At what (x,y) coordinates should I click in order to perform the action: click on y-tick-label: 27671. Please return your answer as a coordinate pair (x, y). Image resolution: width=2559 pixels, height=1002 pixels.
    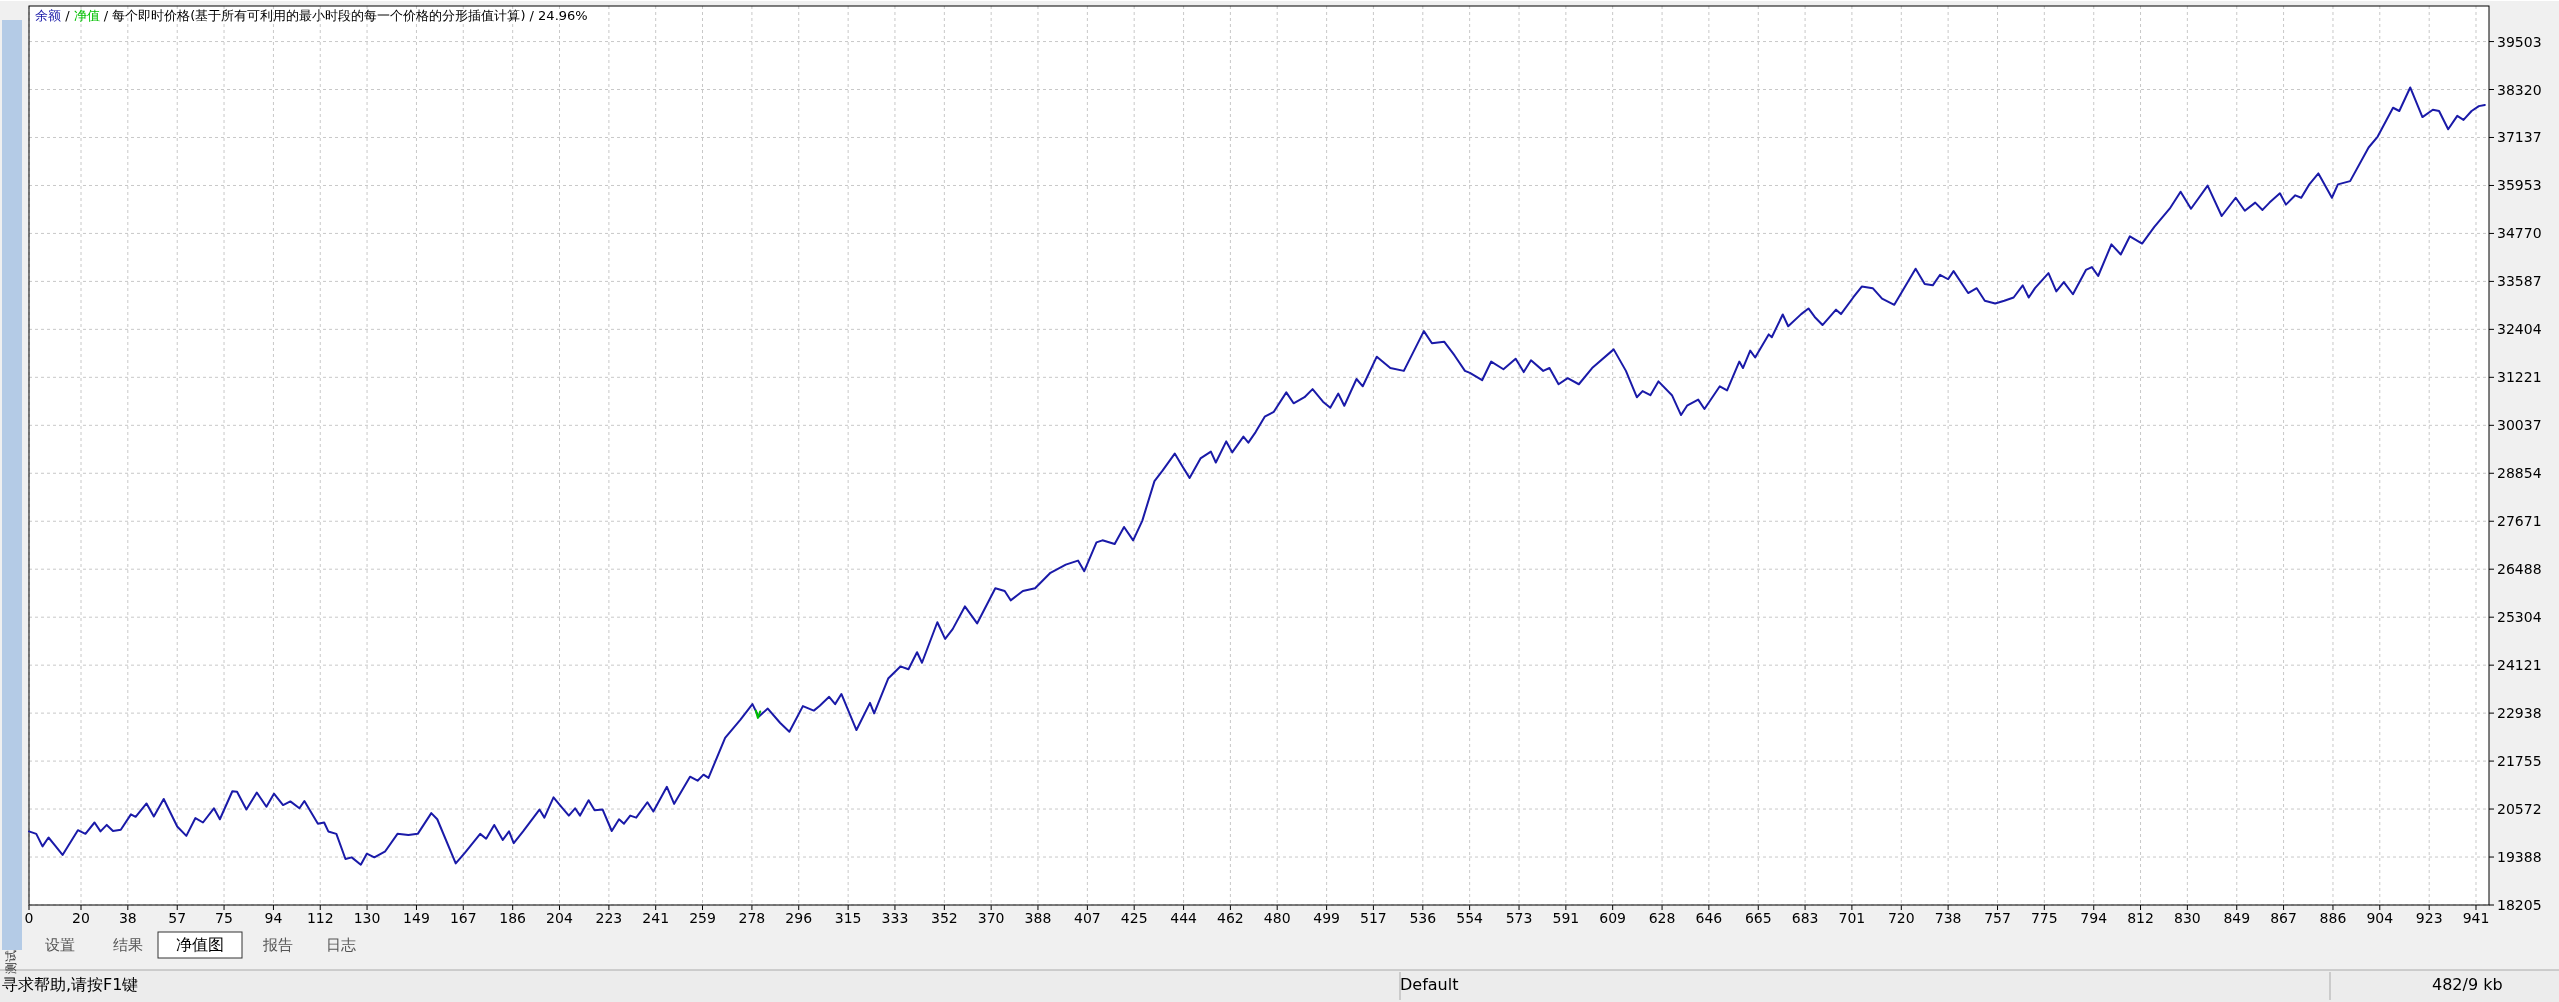
    Looking at the image, I should click on (2519, 521).